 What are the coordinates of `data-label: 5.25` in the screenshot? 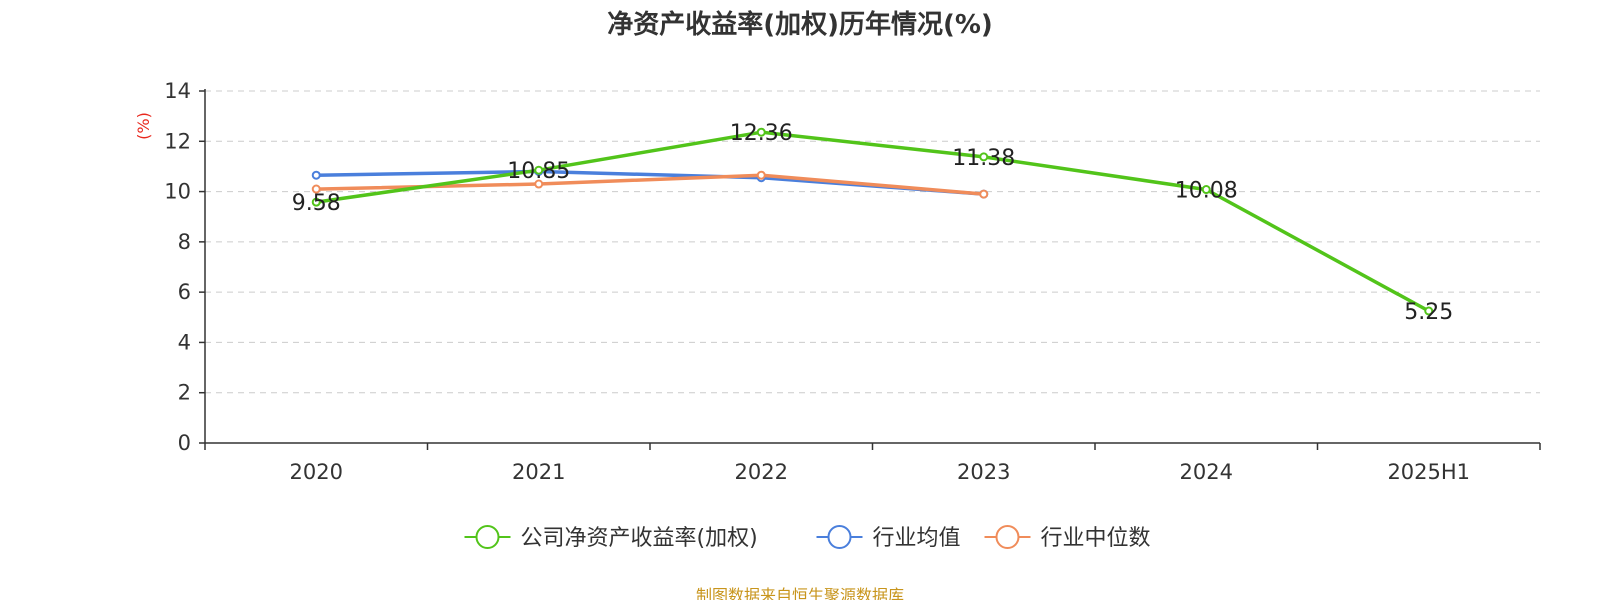 It's located at (1428, 312).